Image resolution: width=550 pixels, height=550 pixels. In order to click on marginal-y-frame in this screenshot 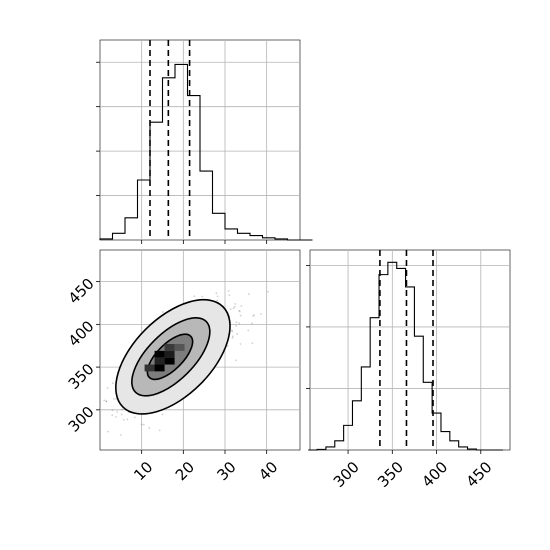, I will do `click(410, 350)`.